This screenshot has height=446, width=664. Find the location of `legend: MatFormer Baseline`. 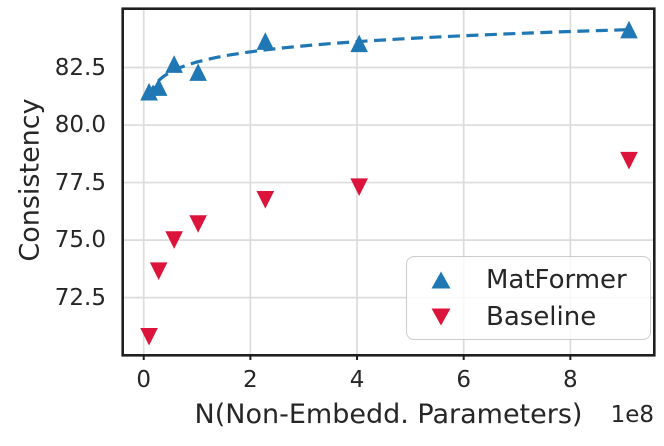

legend: MatFormer Baseline is located at coordinates (528, 298).